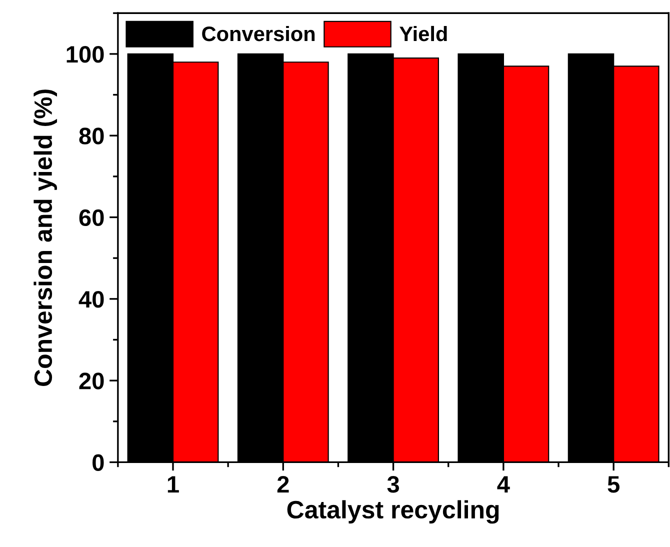 The height and width of the screenshot is (547, 670). What do you see at coordinates (258, 34) in the screenshot?
I see `legend-label: Conversion` at bounding box center [258, 34].